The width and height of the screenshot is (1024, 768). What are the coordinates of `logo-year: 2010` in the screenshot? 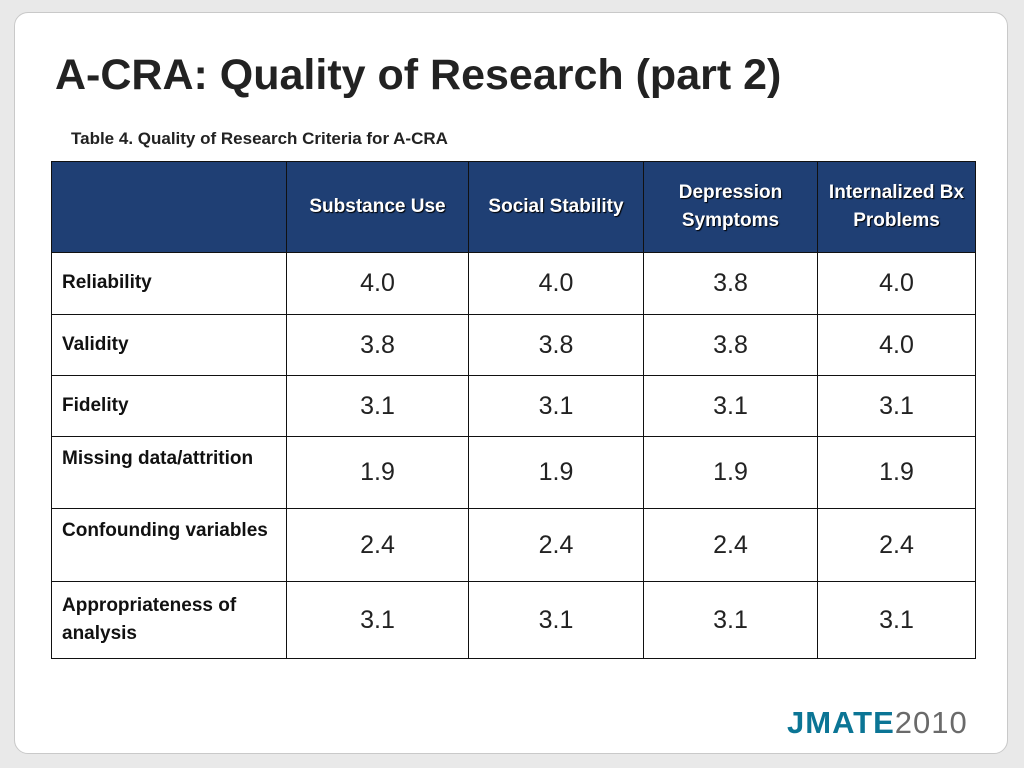 It's located at (931, 722).